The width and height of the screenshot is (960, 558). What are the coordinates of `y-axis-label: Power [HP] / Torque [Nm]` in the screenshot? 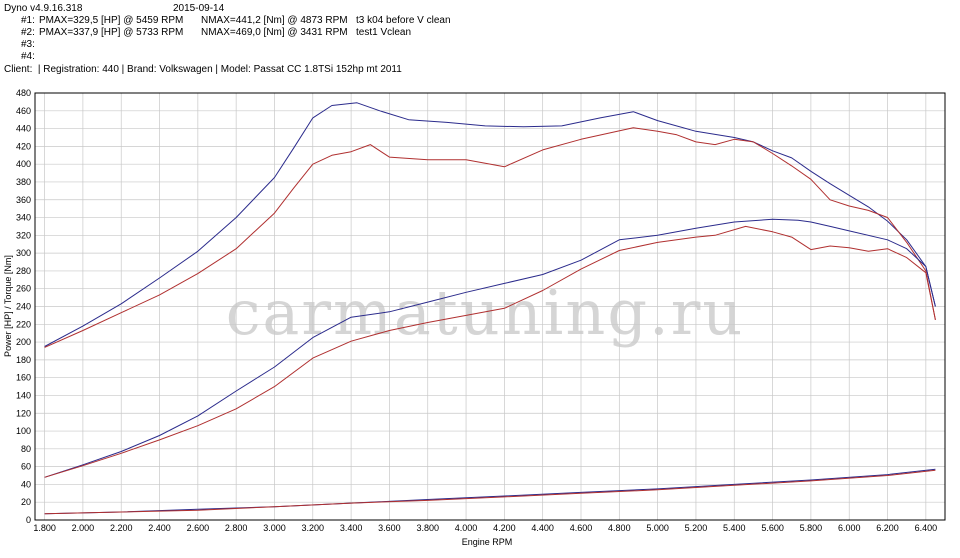 It's located at (8, 306).